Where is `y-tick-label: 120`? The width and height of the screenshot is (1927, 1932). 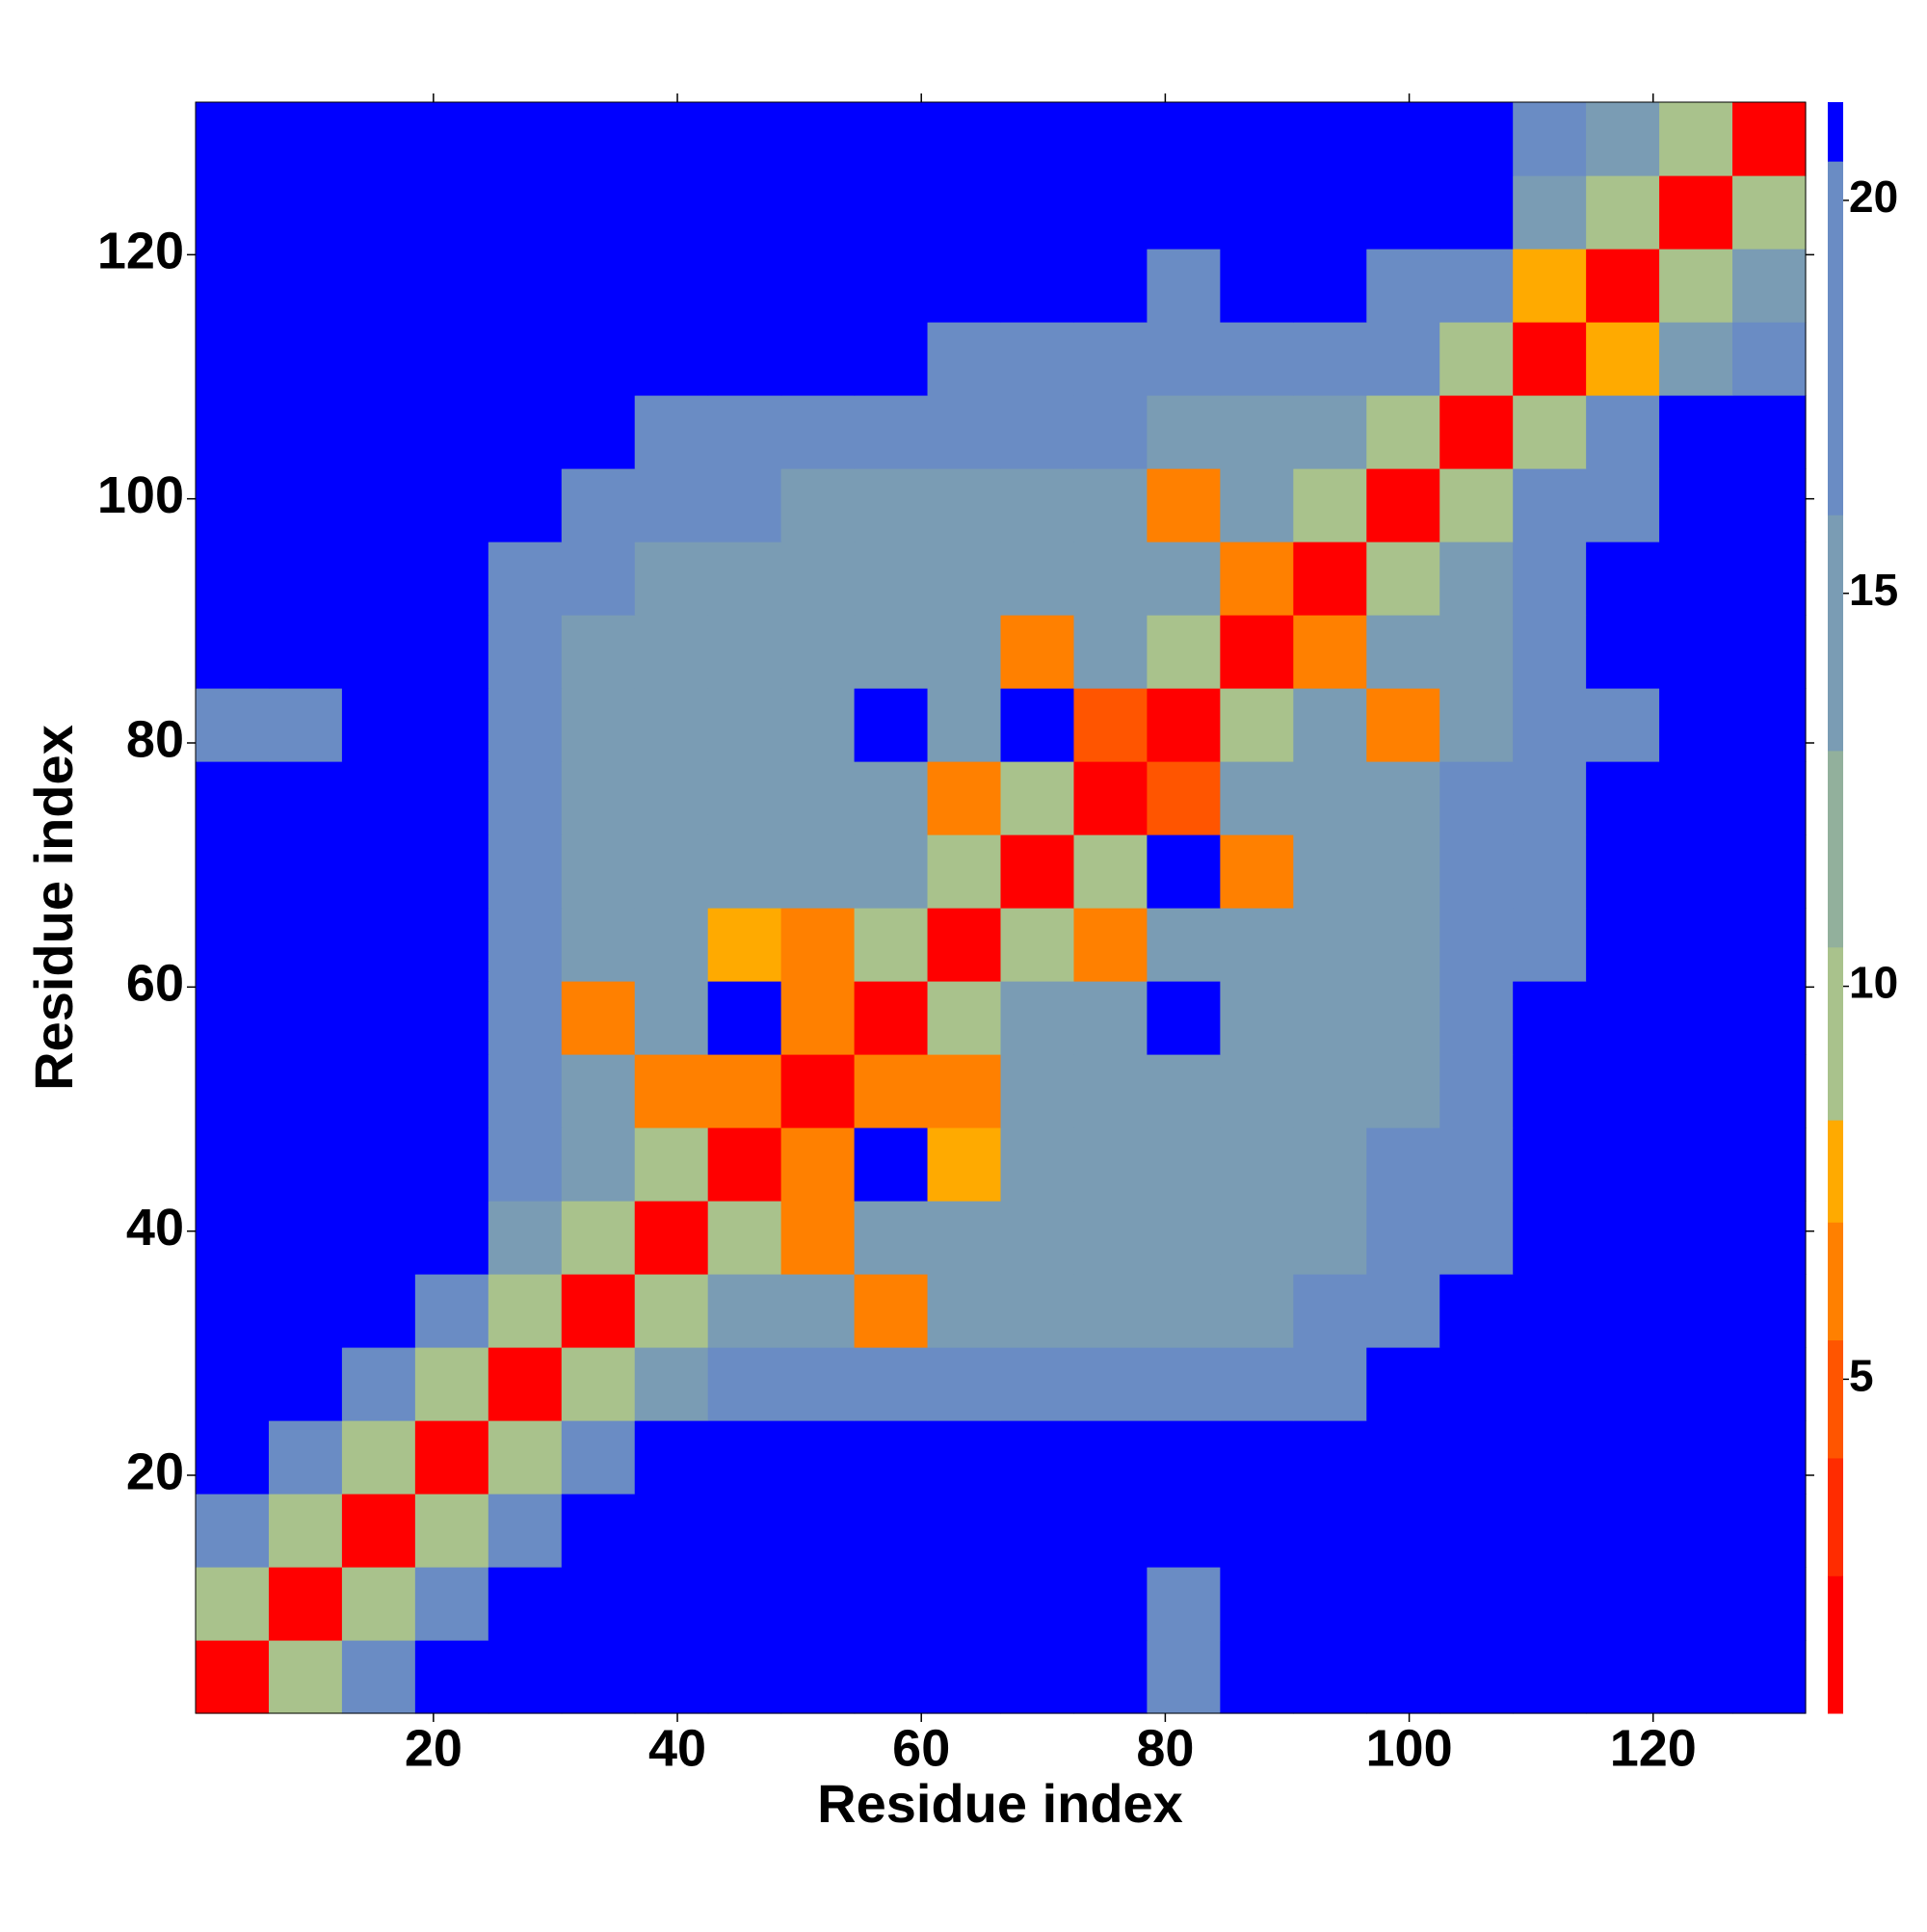 y-tick-label: 120 is located at coordinates (140, 251).